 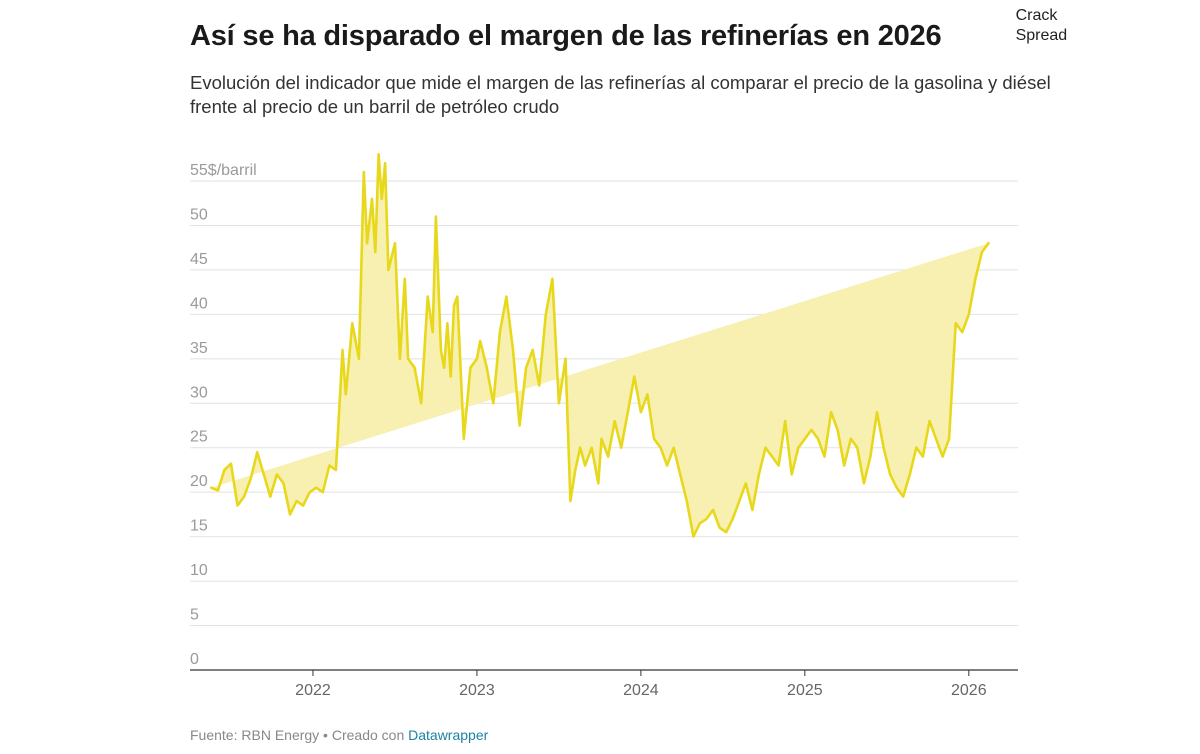 What do you see at coordinates (223, 170) in the screenshot?
I see `y-tick-label: 55$/barril` at bounding box center [223, 170].